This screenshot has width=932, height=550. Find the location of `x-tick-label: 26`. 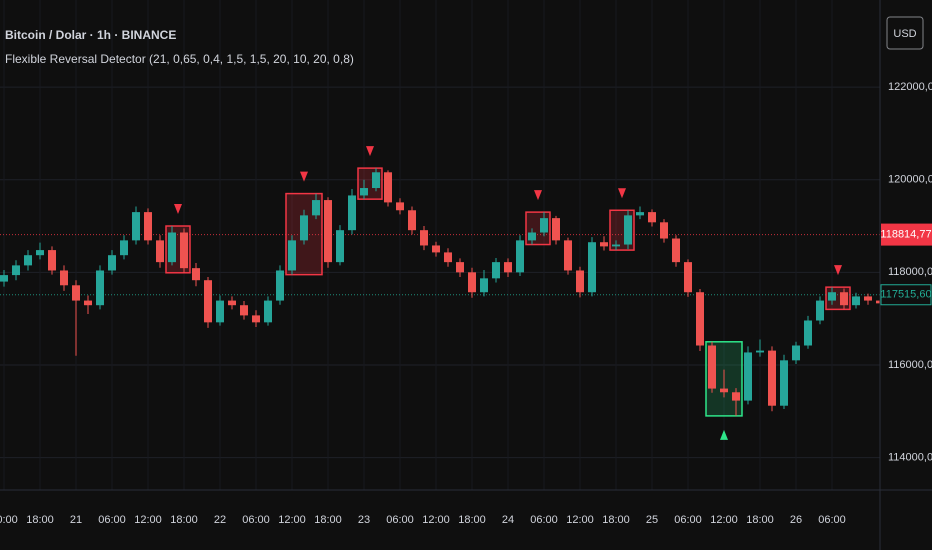

x-tick-label: 26 is located at coordinates (796, 520).